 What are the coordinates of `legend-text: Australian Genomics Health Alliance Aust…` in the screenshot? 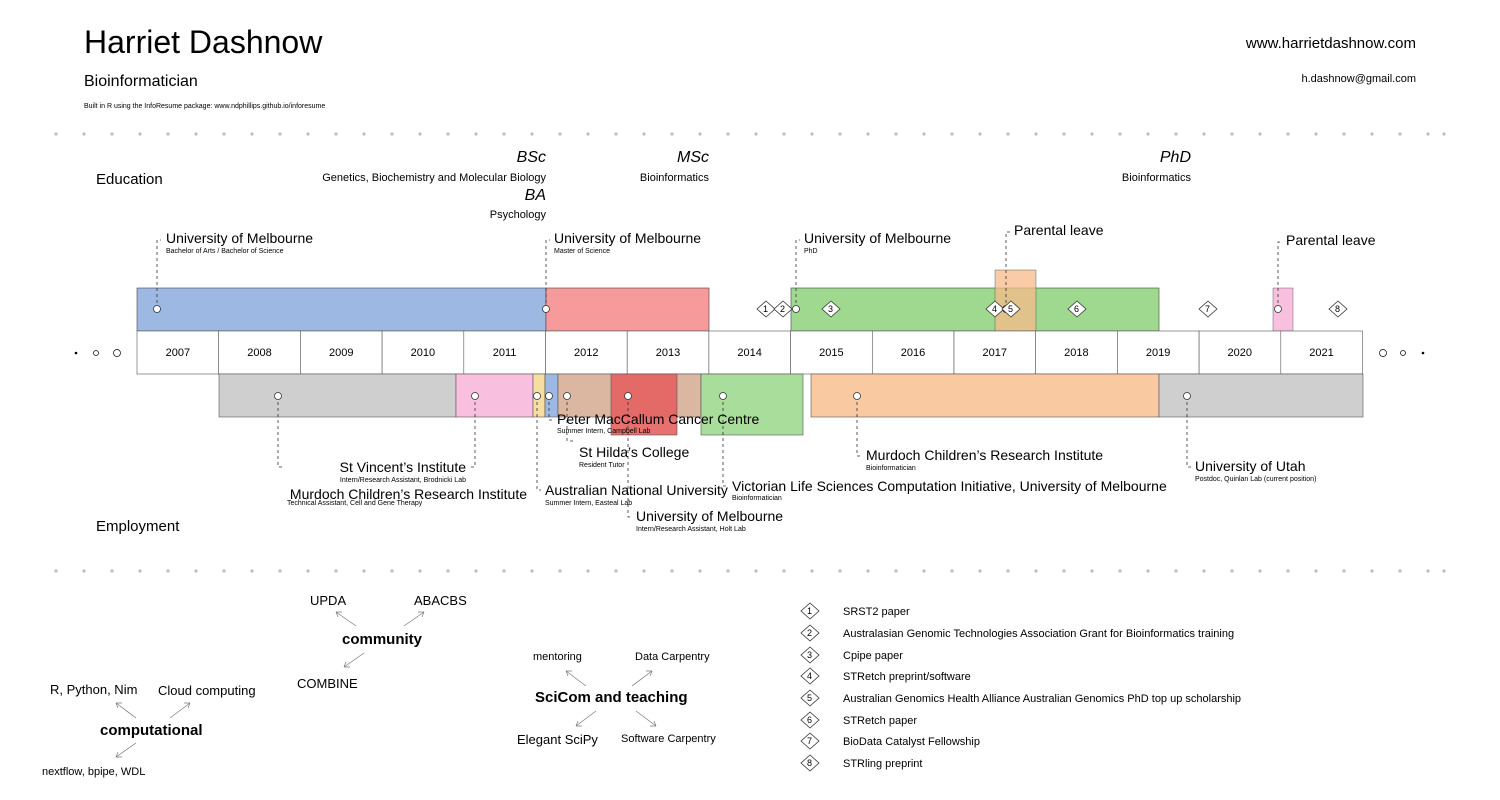 It's located at (1042, 699).